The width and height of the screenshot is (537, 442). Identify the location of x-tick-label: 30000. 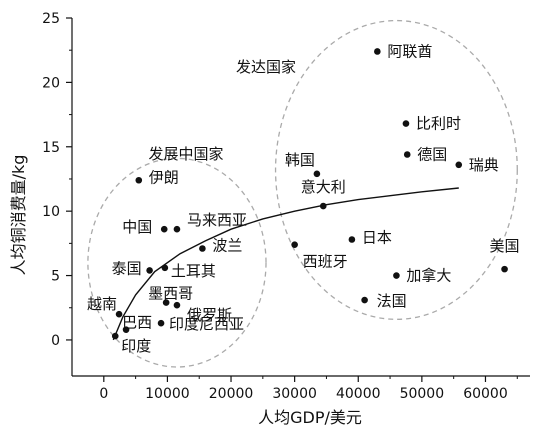
(294, 394).